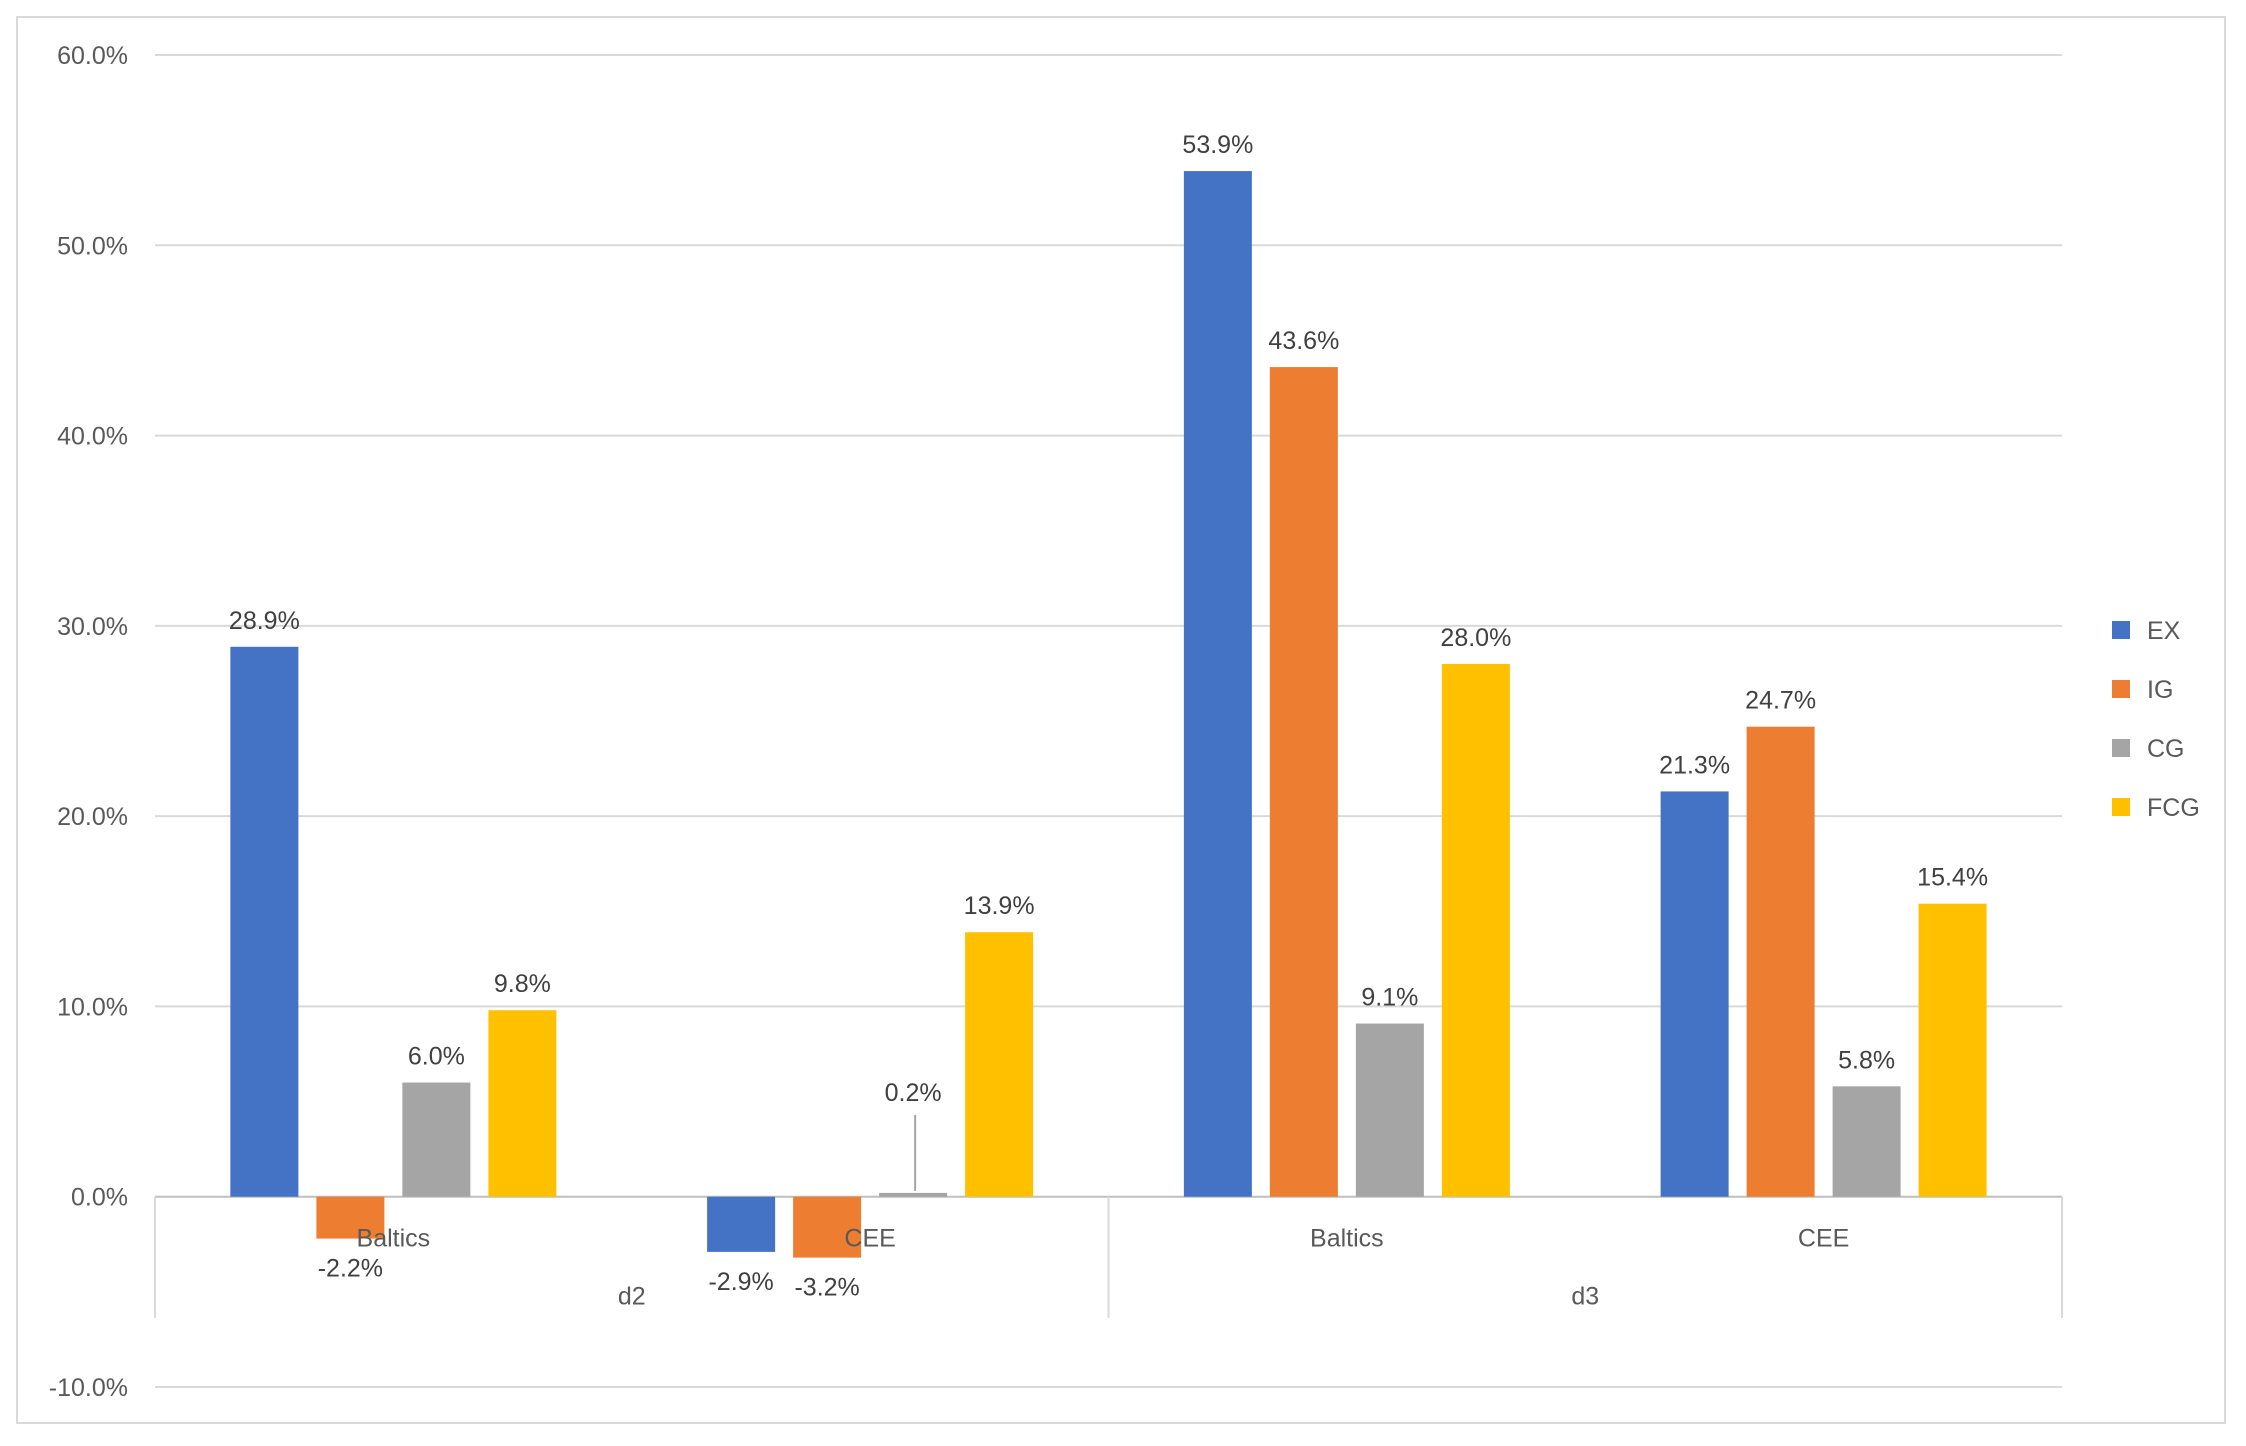 The height and width of the screenshot is (1446, 2246). I want to click on data-label: 24.7%, so click(1780, 701).